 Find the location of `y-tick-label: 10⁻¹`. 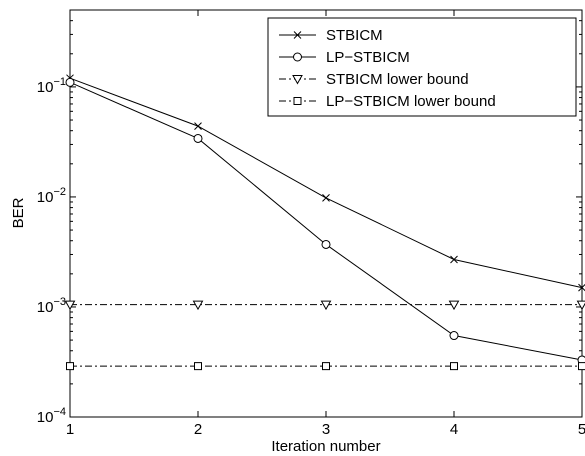

y-tick-label: 10⁻¹ is located at coordinates (51, 86).